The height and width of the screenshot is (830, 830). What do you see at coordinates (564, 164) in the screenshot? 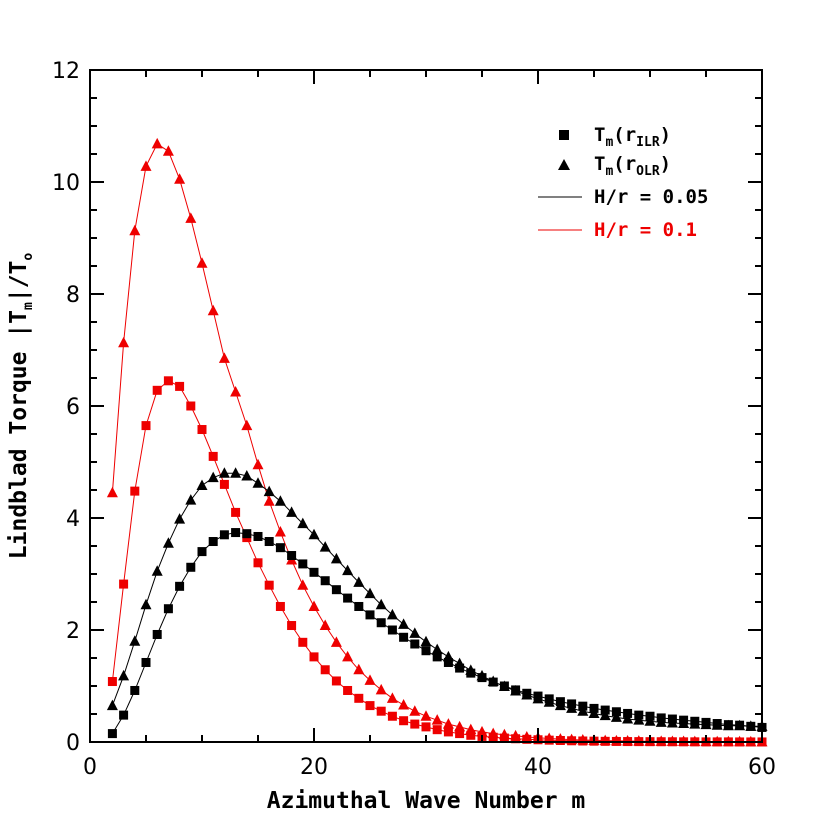
I see `legend-triangle-marker` at bounding box center [564, 164].